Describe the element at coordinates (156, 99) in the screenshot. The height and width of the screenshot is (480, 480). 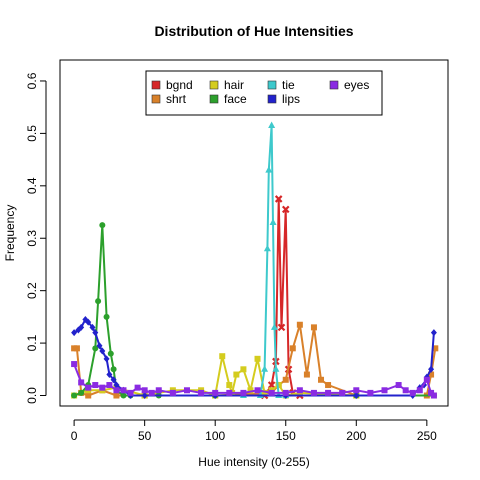
I see `legend-swatch-shrt` at that location.